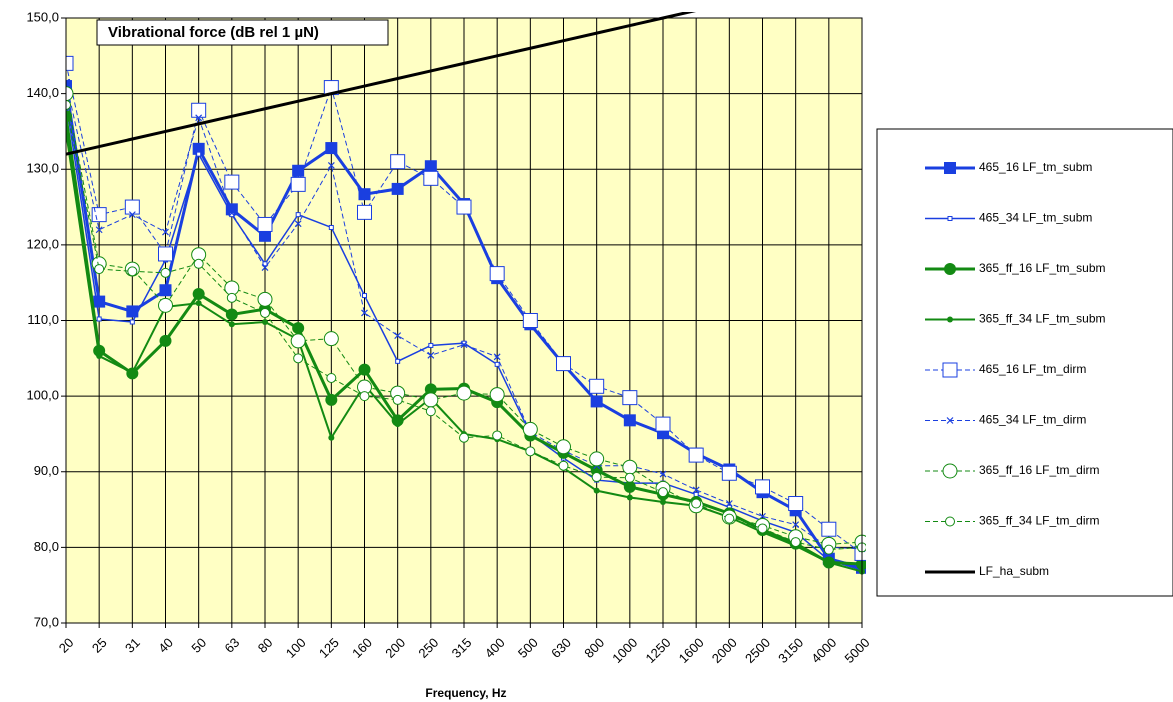 The width and height of the screenshot is (1173, 702). What do you see at coordinates (66, 645) in the screenshot?
I see `x-tick-label: 20` at bounding box center [66, 645].